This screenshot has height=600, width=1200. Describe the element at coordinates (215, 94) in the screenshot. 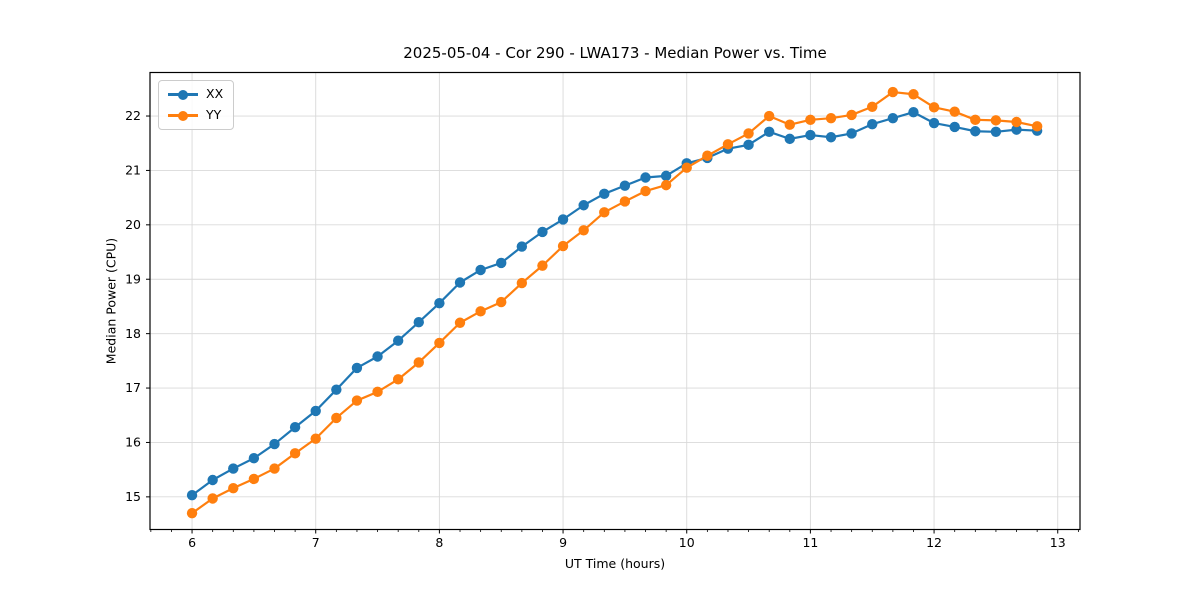

I see `legend-label-xx: XX` at that location.